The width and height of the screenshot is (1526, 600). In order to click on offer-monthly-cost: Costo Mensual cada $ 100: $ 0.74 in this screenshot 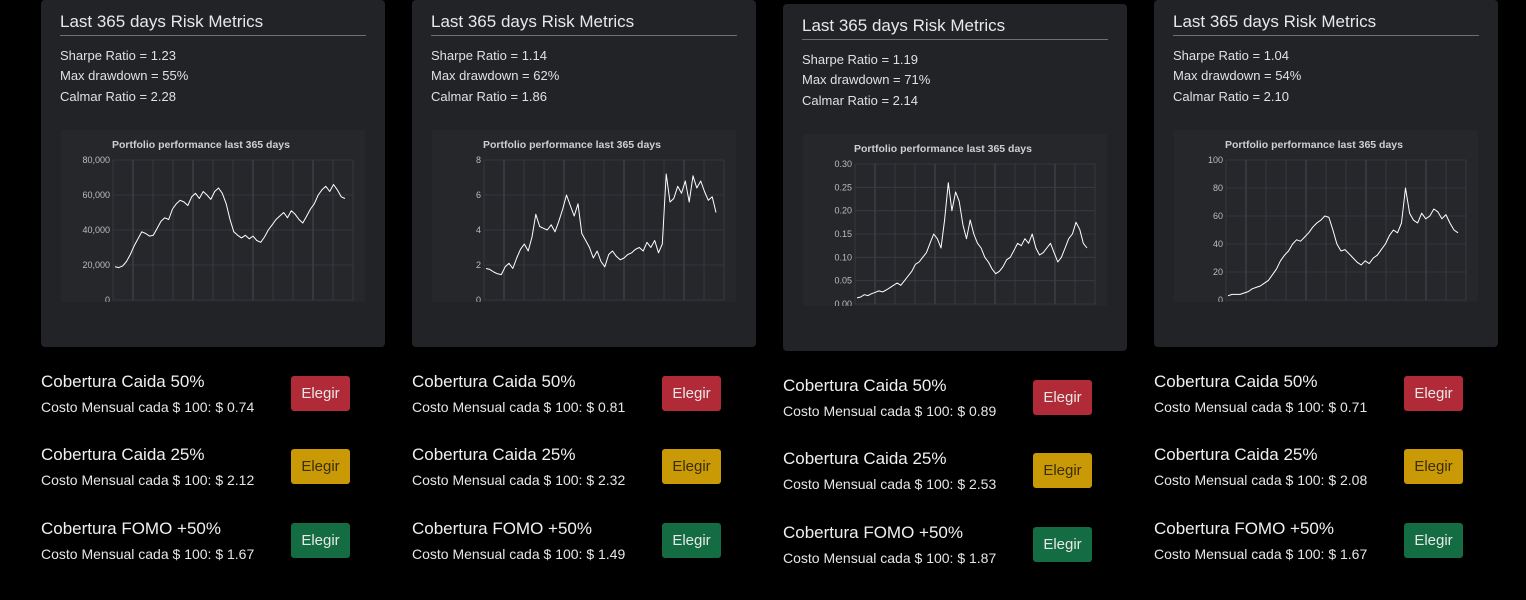, I will do `click(148, 407)`.